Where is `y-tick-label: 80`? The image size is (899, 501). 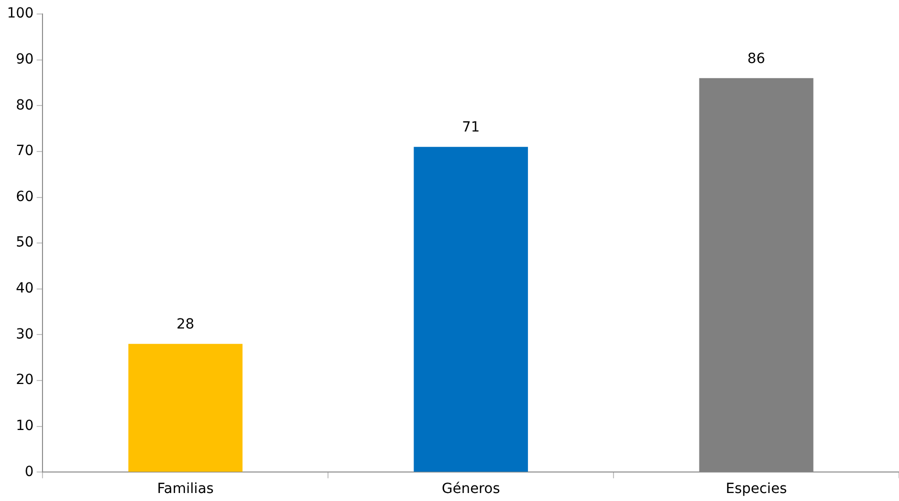
y-tick-label: 80 is located at coordinates (25, 105).